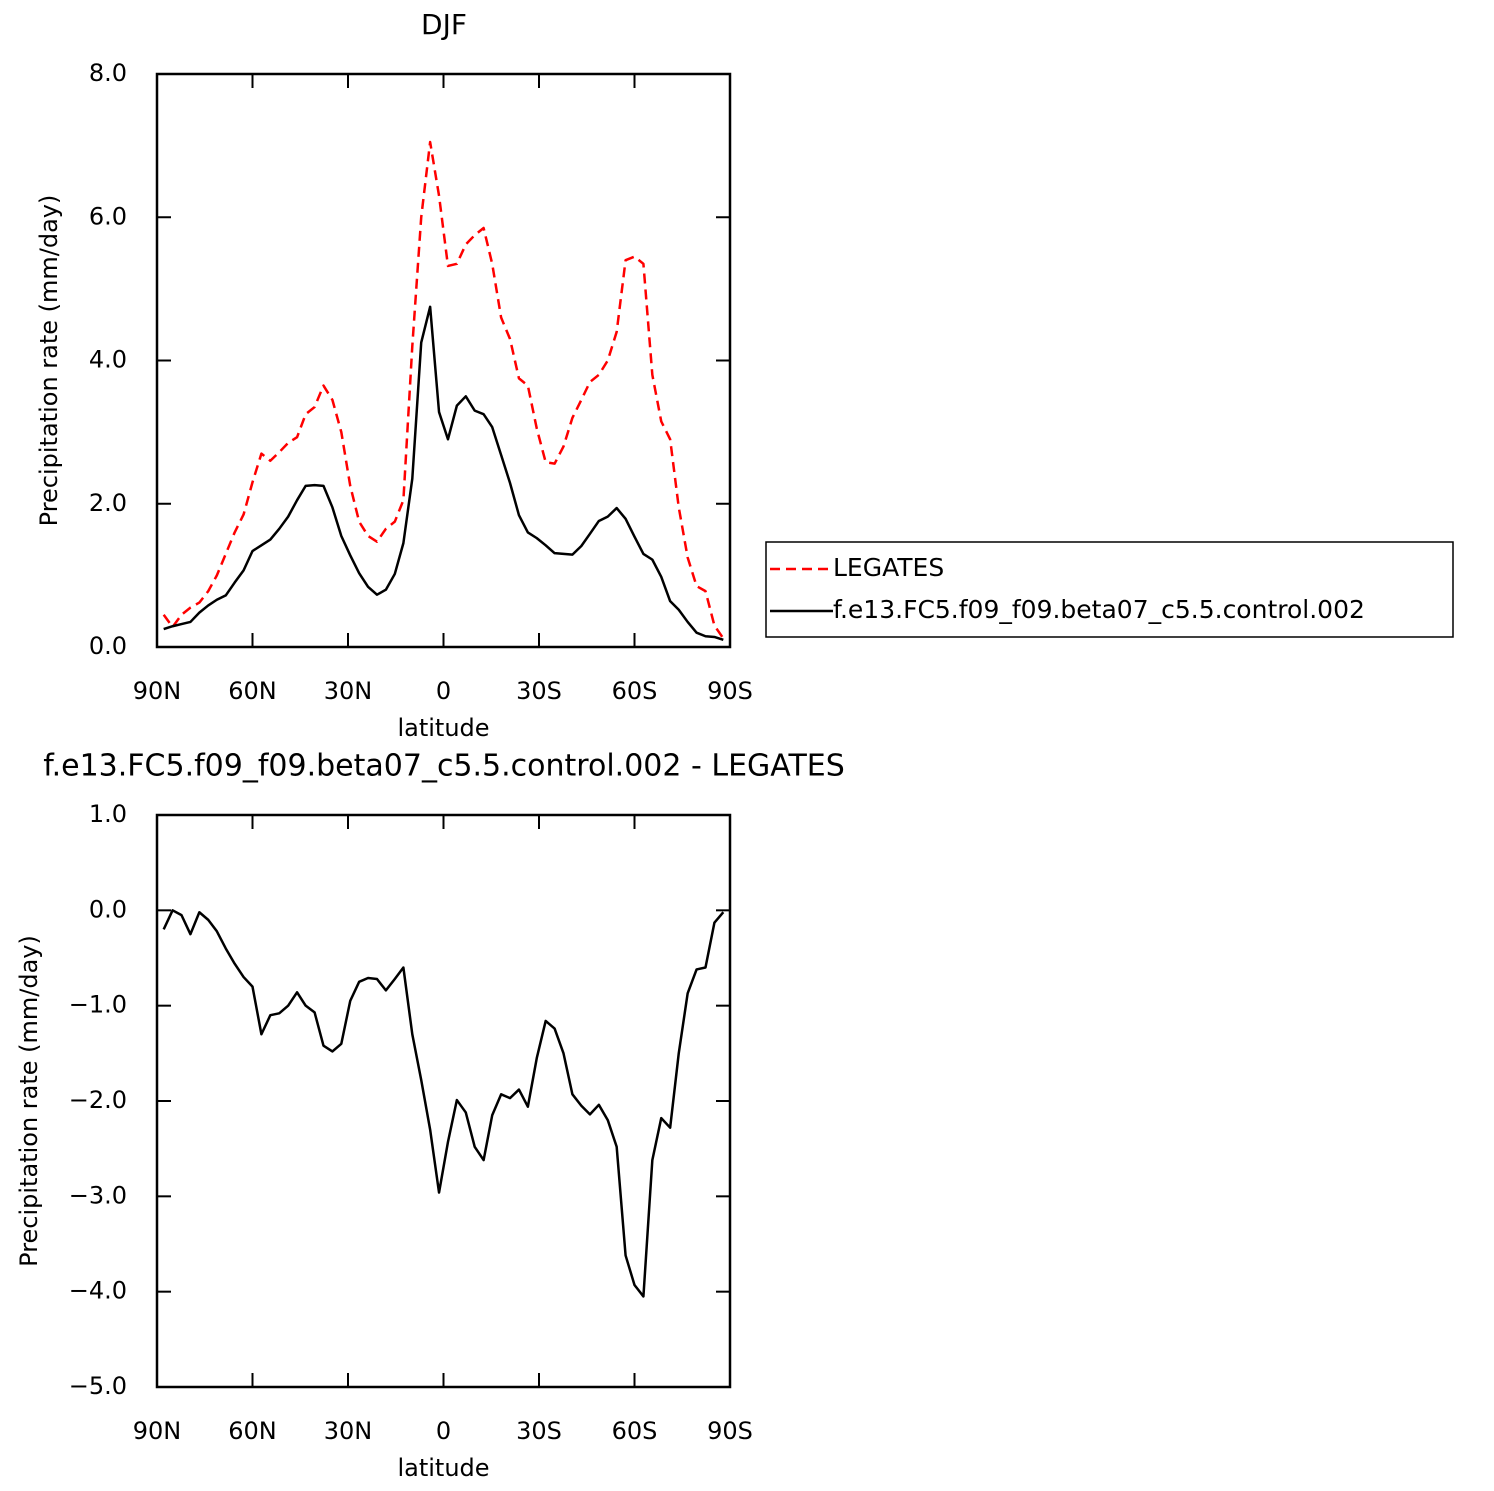  I want to click on y-tick-label: −3.0, so click(98, 1195).